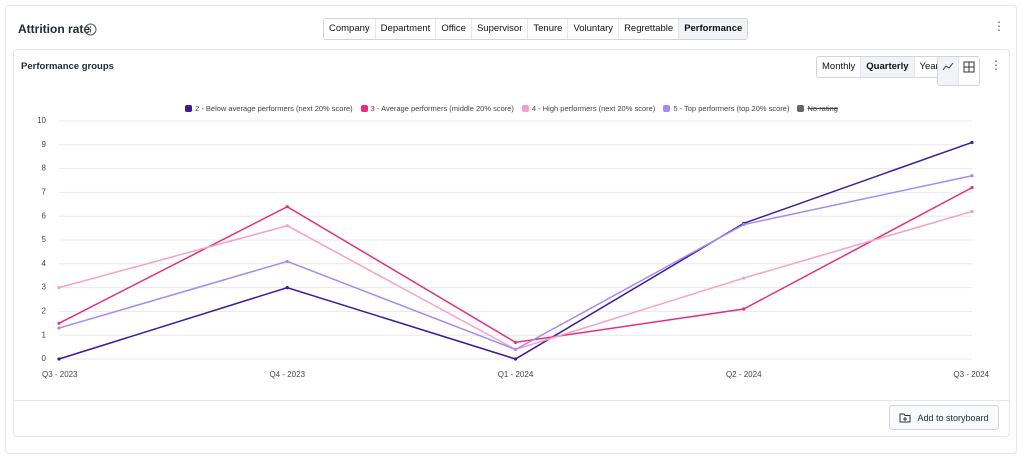  I want to click on y-tick-label: 10, so click(41, 120).